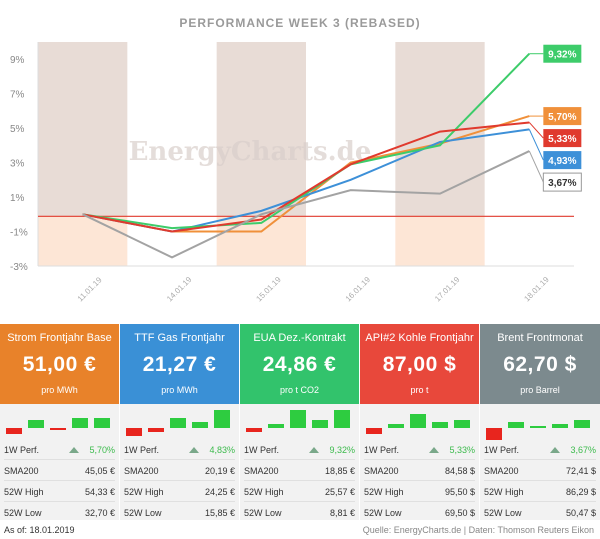 The image size is (600, 539). I want to click on end-label: 4,93%, so click(562, 161).